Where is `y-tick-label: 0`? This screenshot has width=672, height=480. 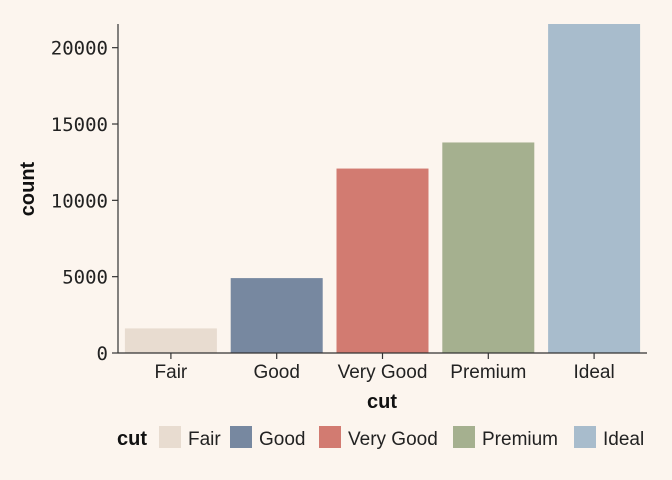
y-tick-label: 0 is located at coordinates (102, 354).